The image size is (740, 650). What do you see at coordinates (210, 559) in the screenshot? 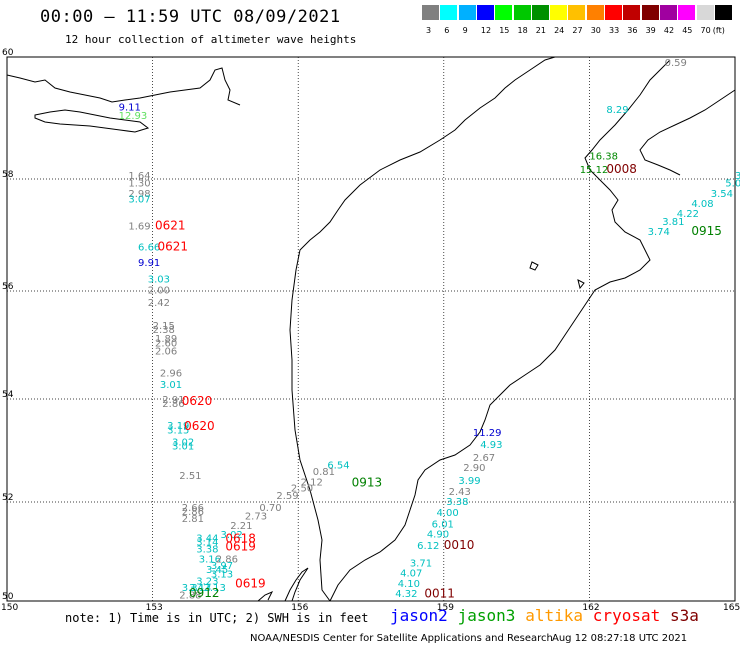
I see `wave-height-value: 3.16` at bounding box center [210, 559].